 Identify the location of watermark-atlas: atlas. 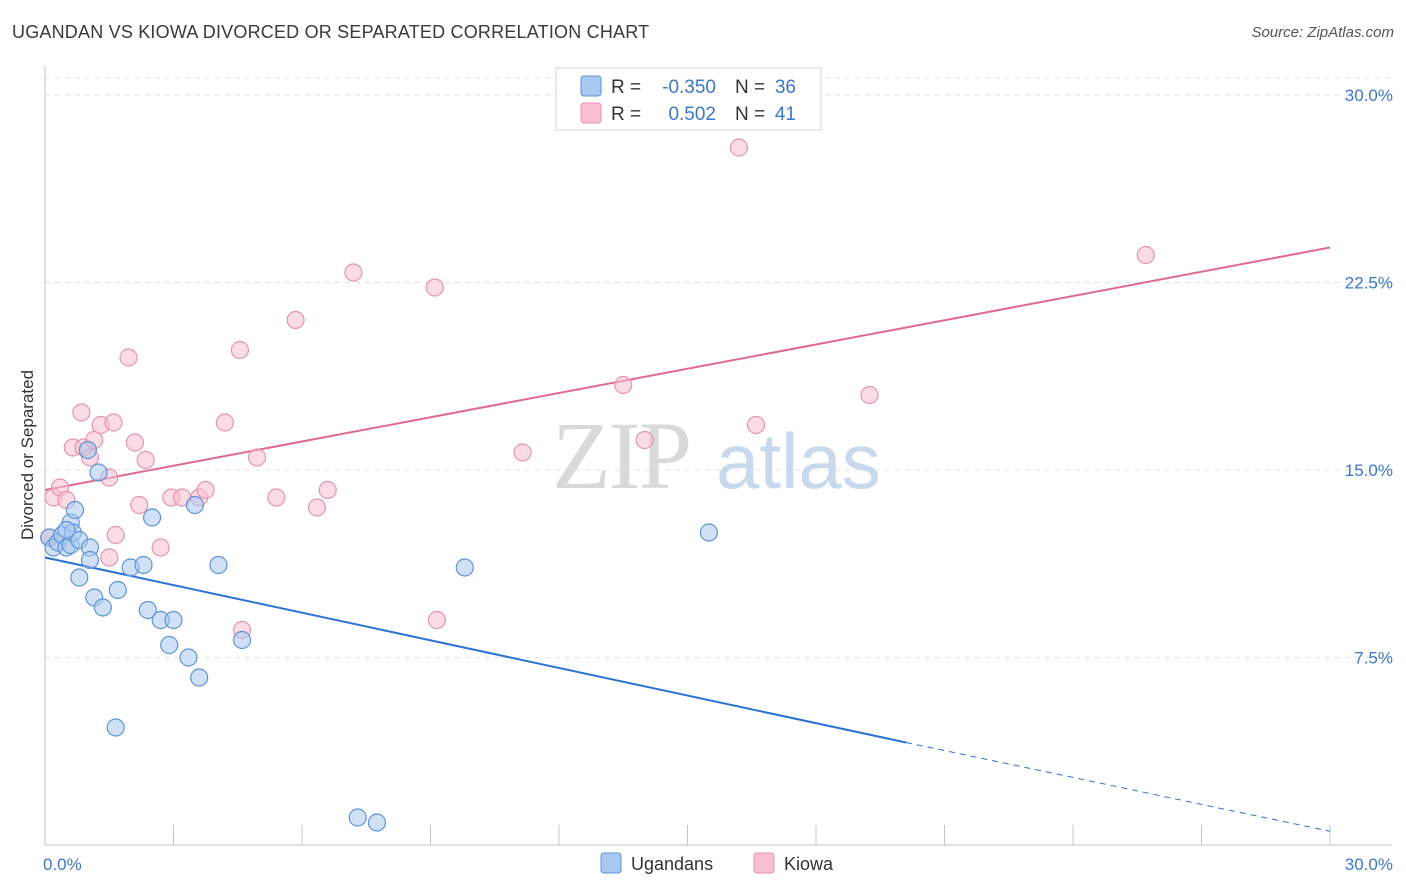
(798, 461).